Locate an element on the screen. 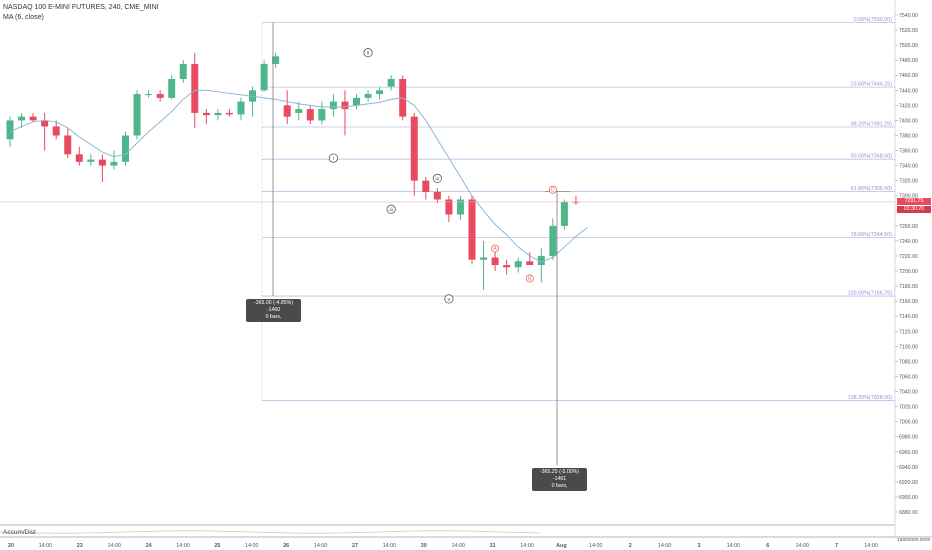  wave-label-text: ii is located at coordinates (368, 54).